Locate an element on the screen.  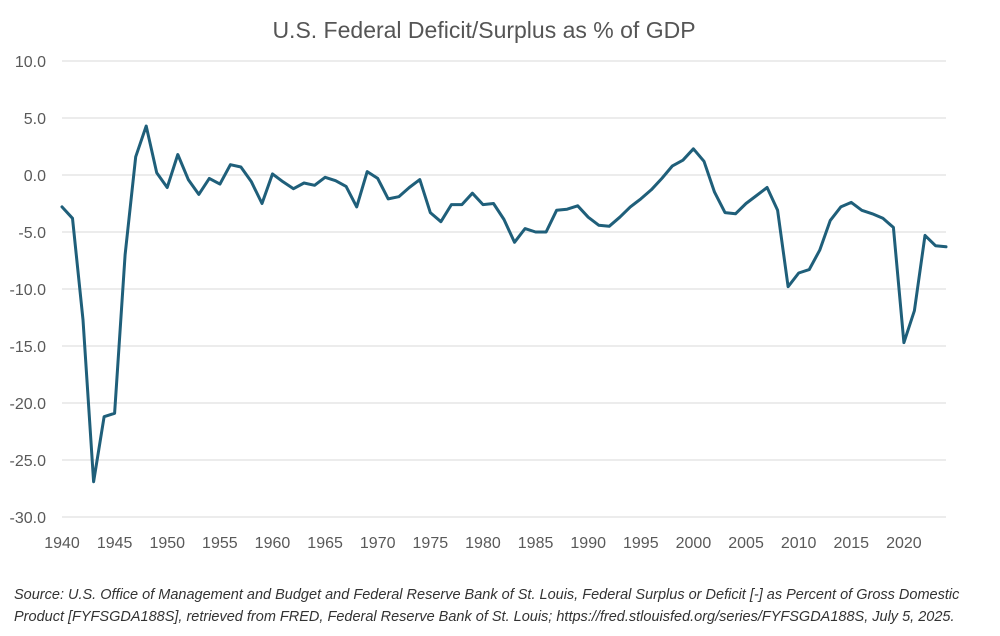
x-tick-label: 1950 is located at coordinates (167, 543).